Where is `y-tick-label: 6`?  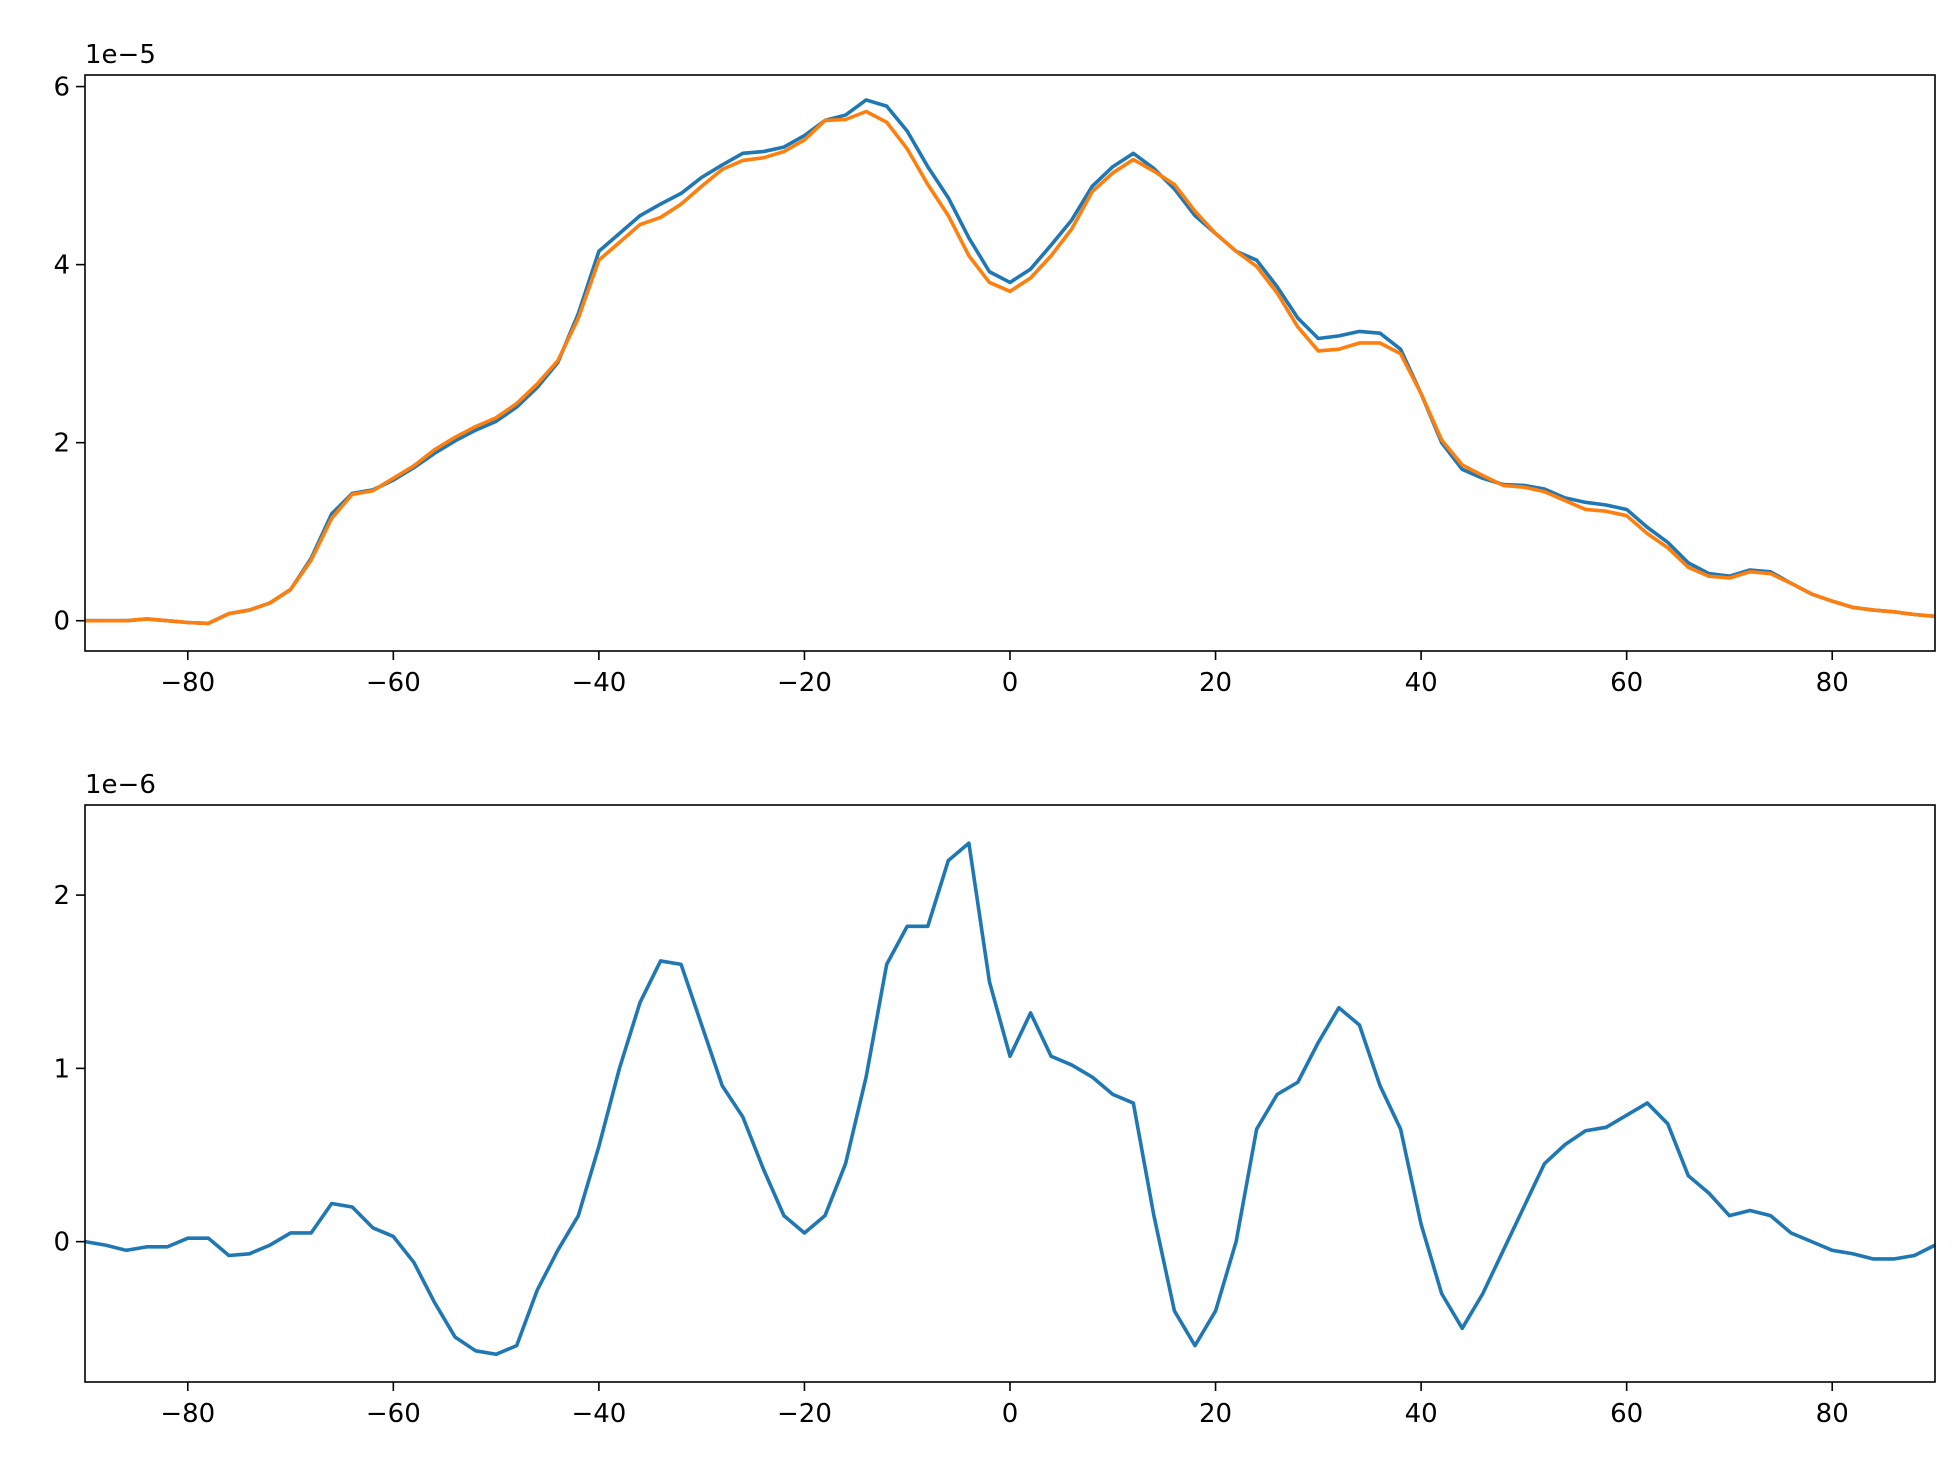
y-tick-label: 6 is located at coordinates (61, 88).